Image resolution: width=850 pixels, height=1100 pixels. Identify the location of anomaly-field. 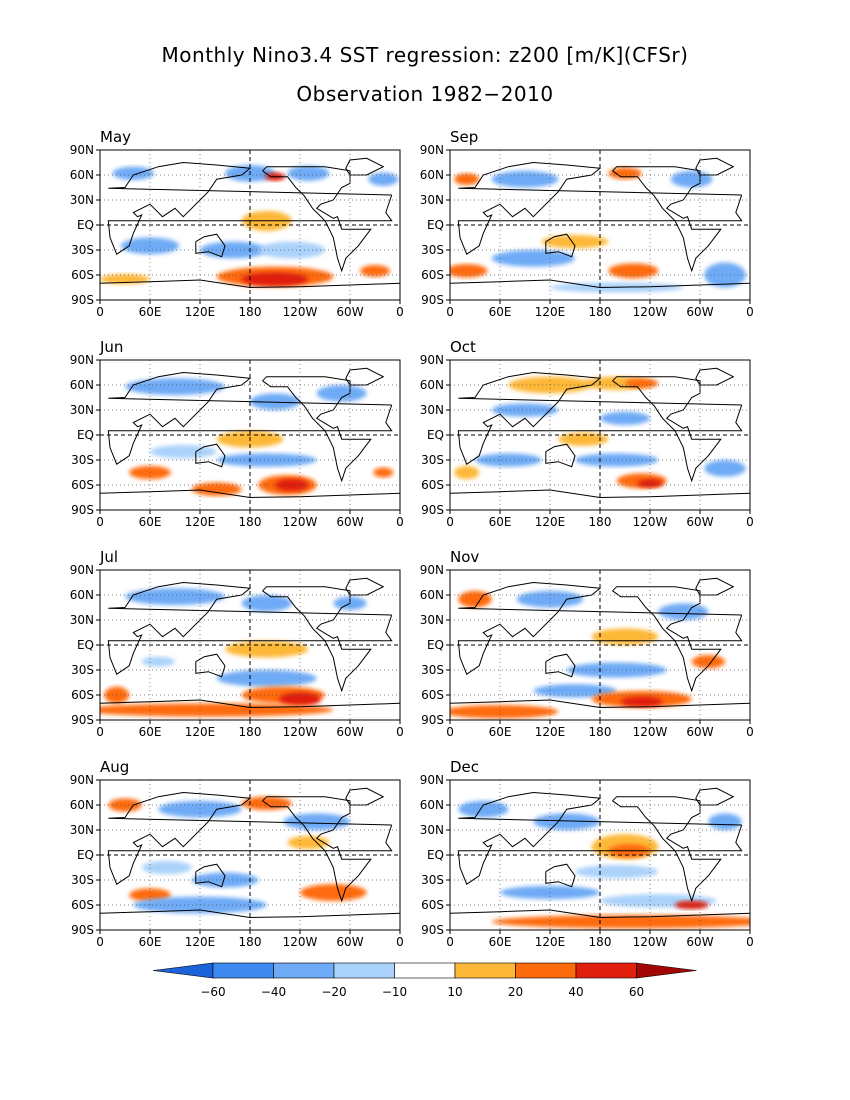
(233, 652).